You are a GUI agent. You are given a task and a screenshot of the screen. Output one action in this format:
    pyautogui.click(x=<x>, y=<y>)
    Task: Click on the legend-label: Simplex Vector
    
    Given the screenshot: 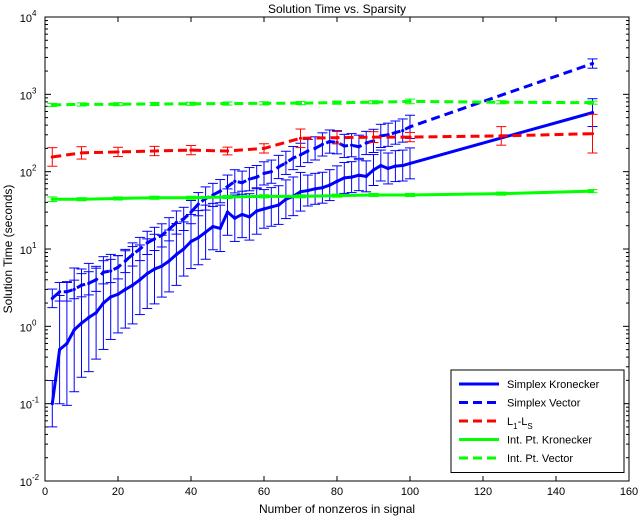 What is the action you would take?
    pyautogui.click(x=544, y=404)
    